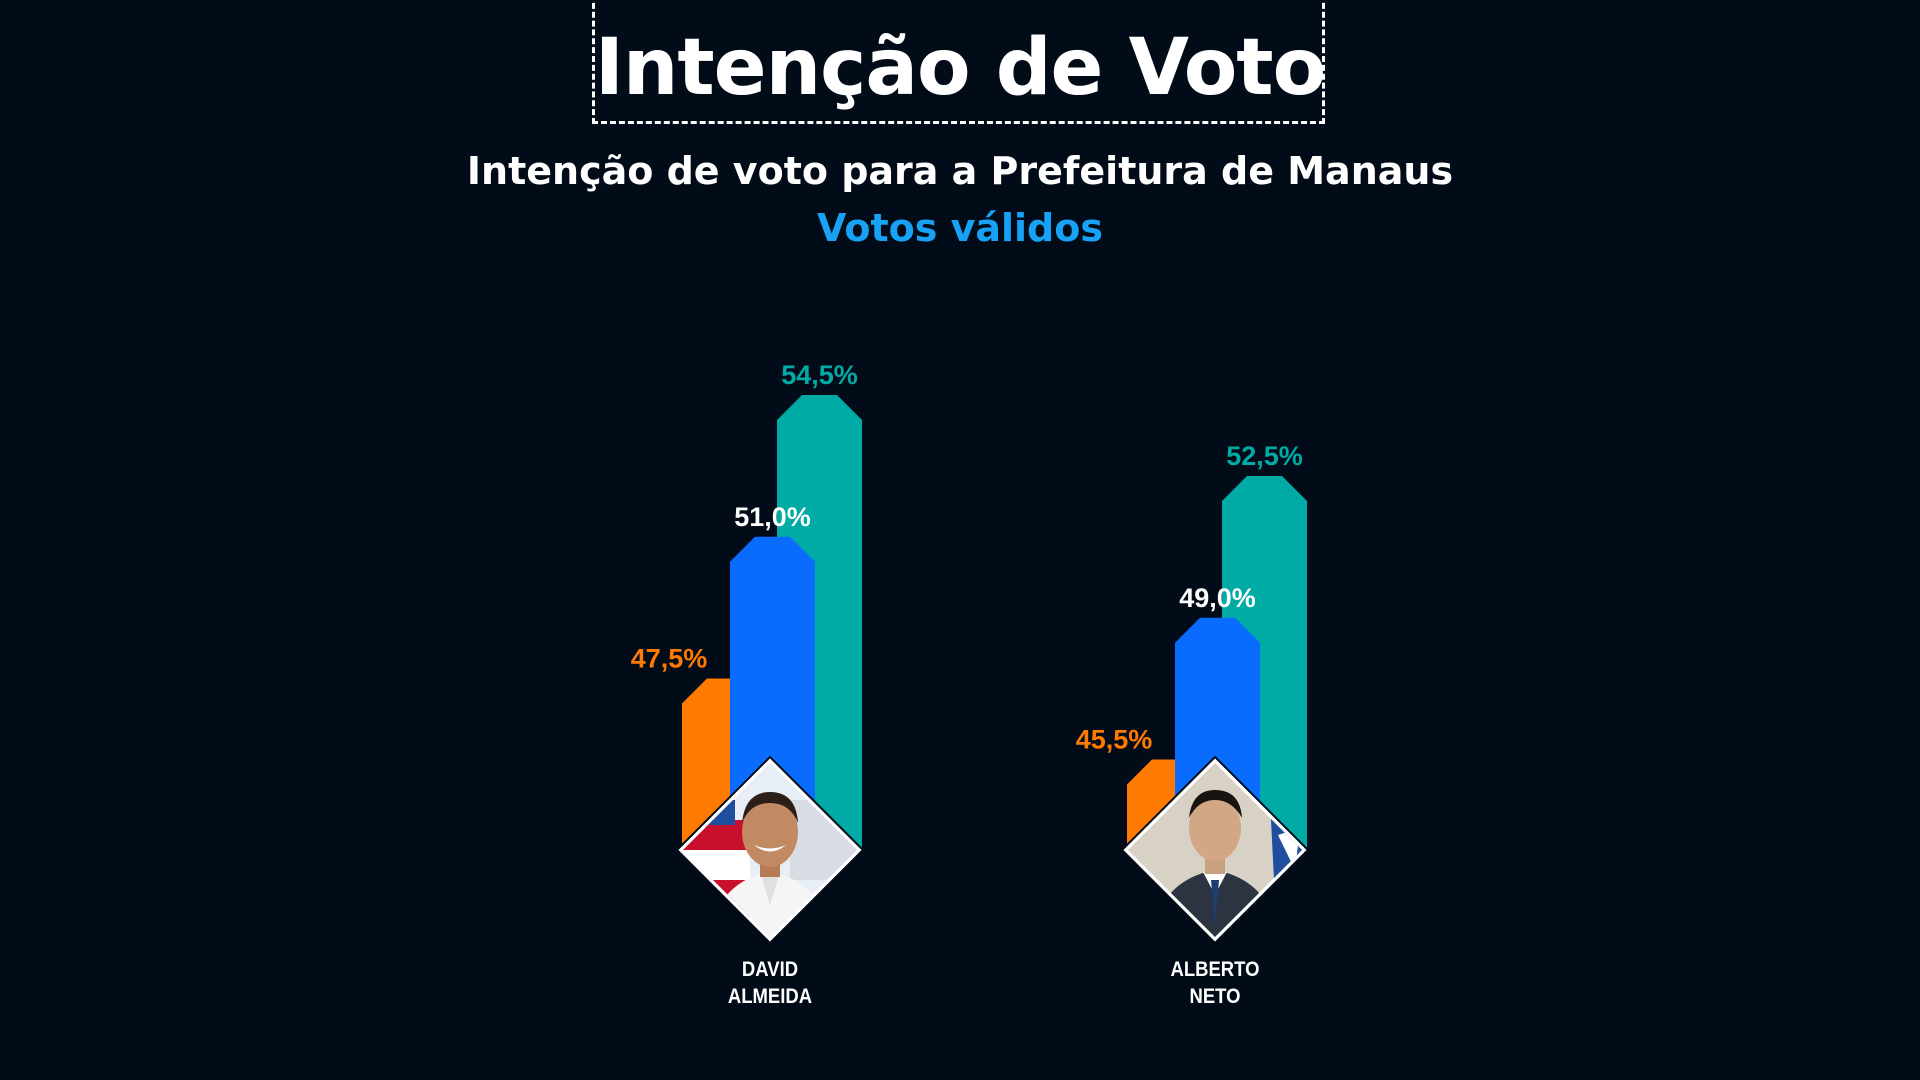  Describe the element at coordinates (1217, 598) in the screenshot. I see `value-label: 49,0%` at that location.